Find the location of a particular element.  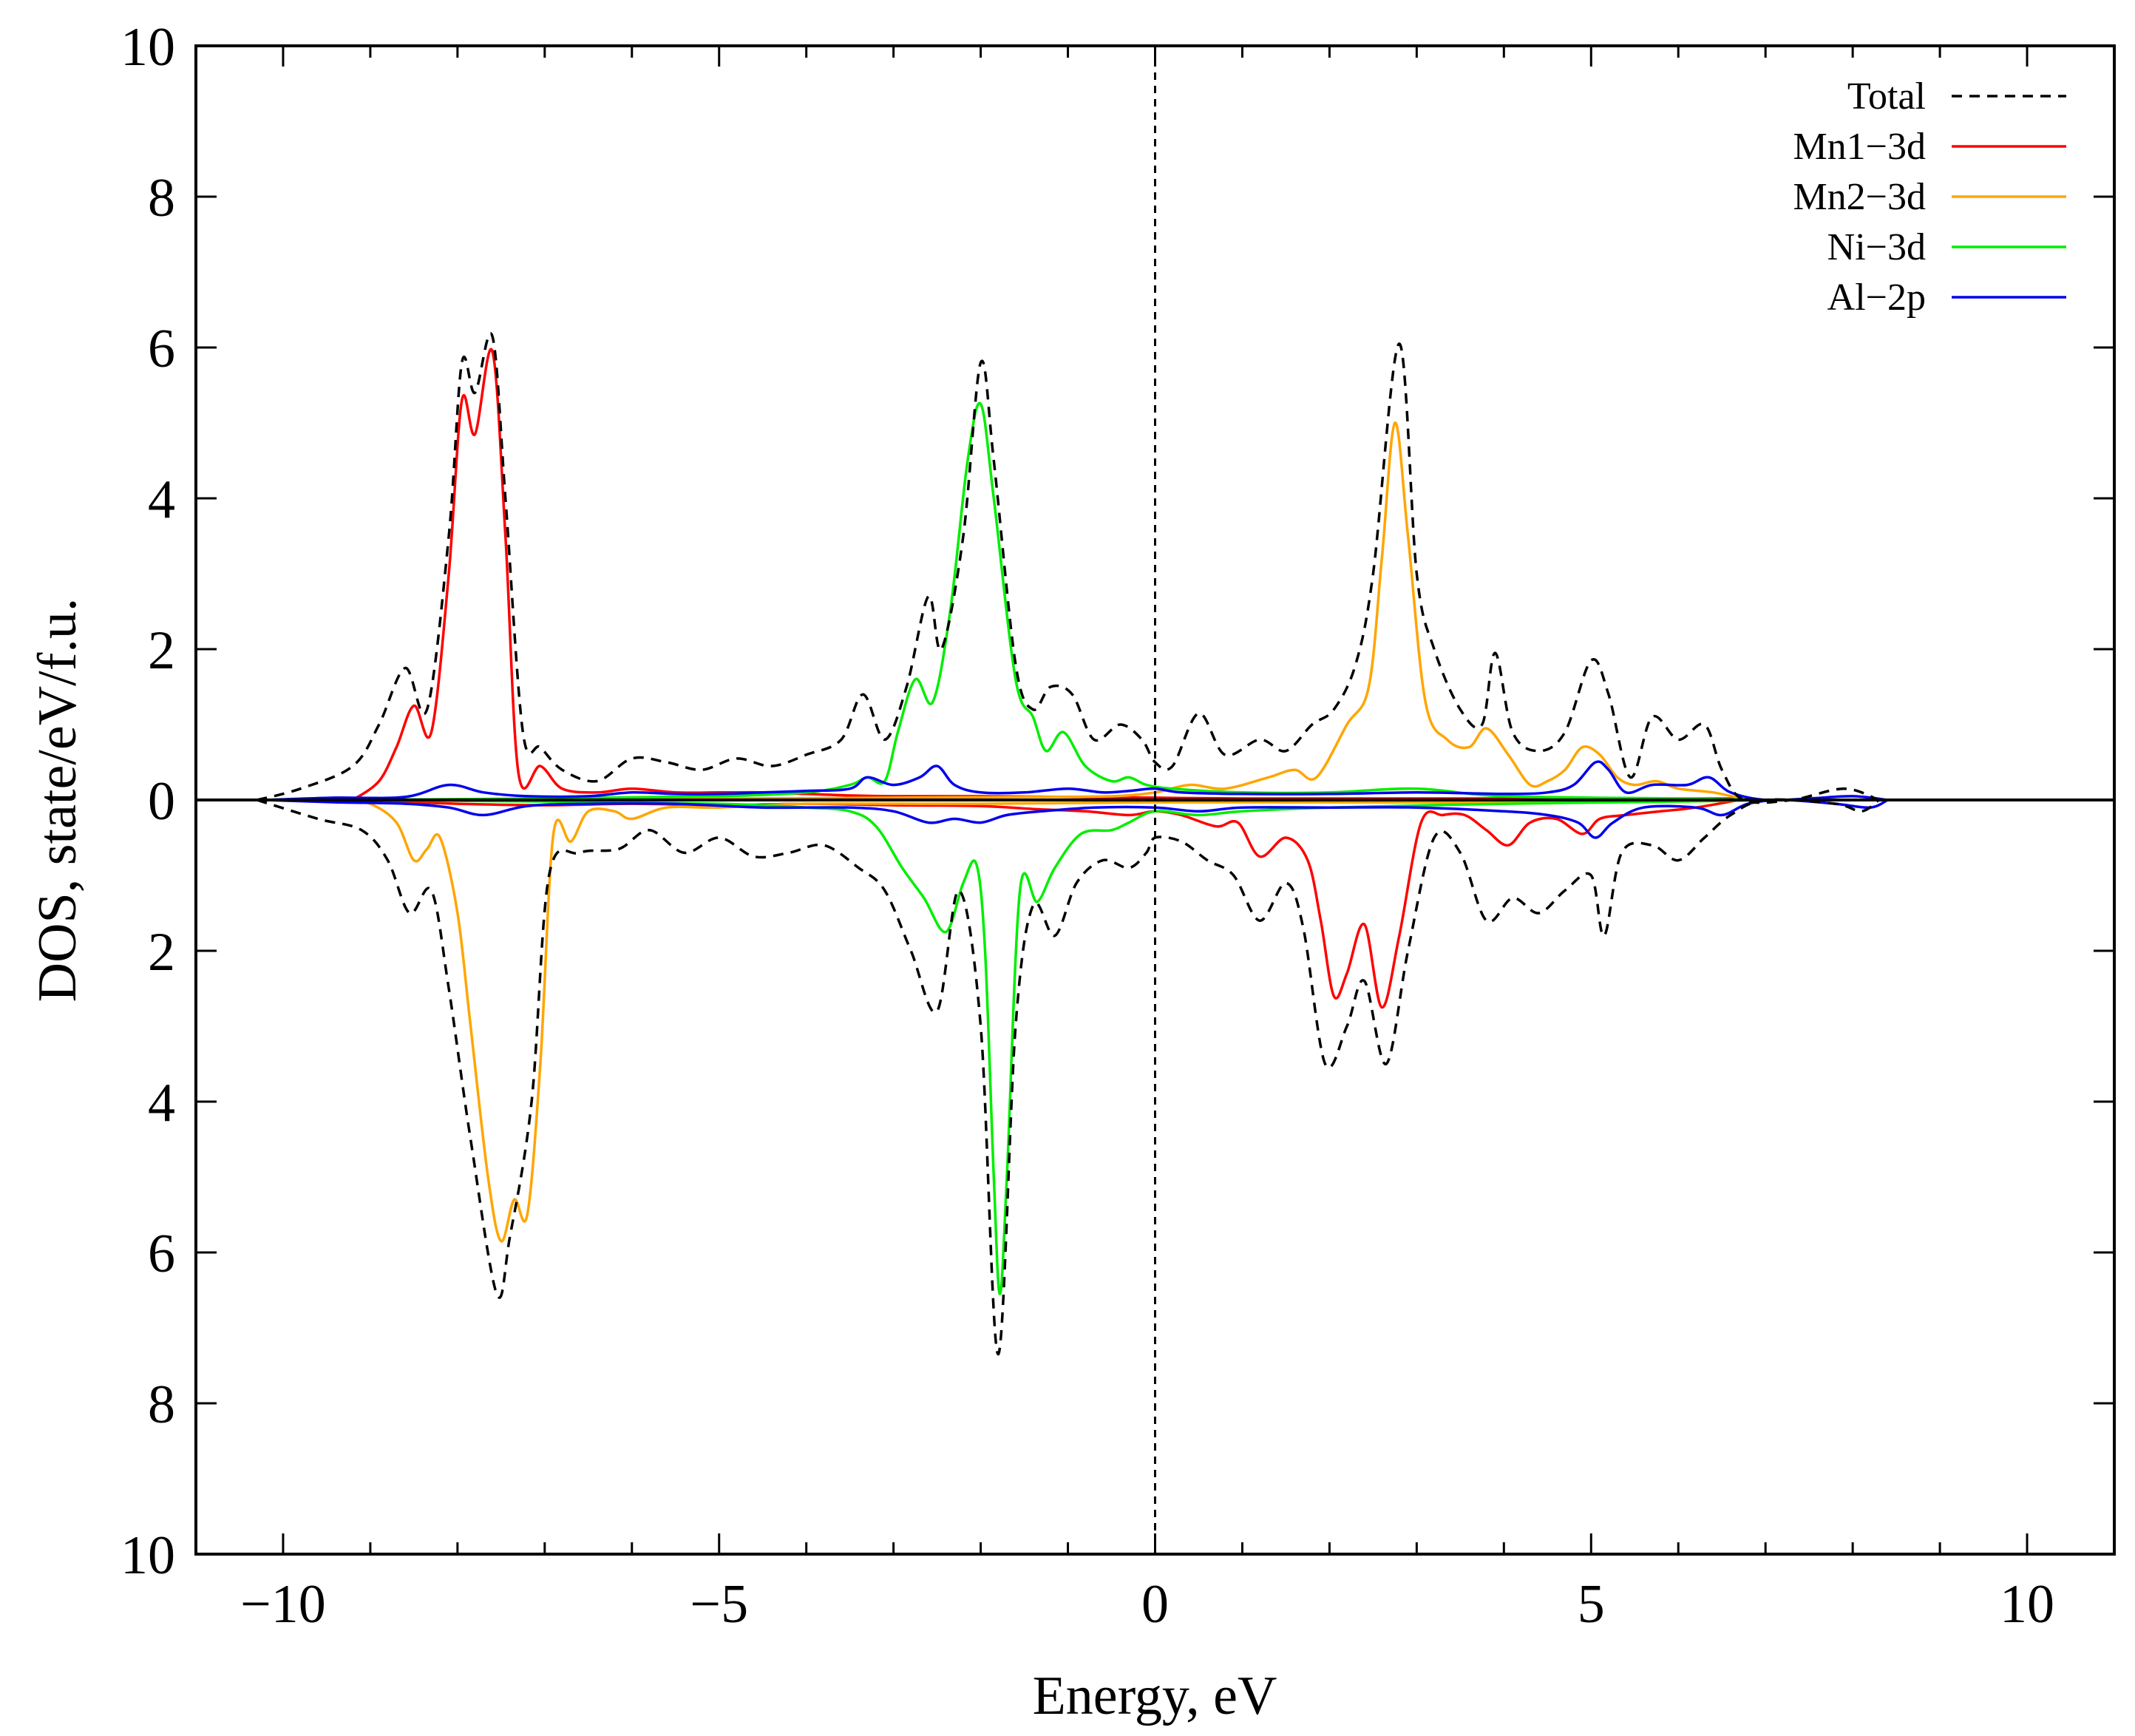

x-tick-label: −5 is located at coordinates (719, 1604).